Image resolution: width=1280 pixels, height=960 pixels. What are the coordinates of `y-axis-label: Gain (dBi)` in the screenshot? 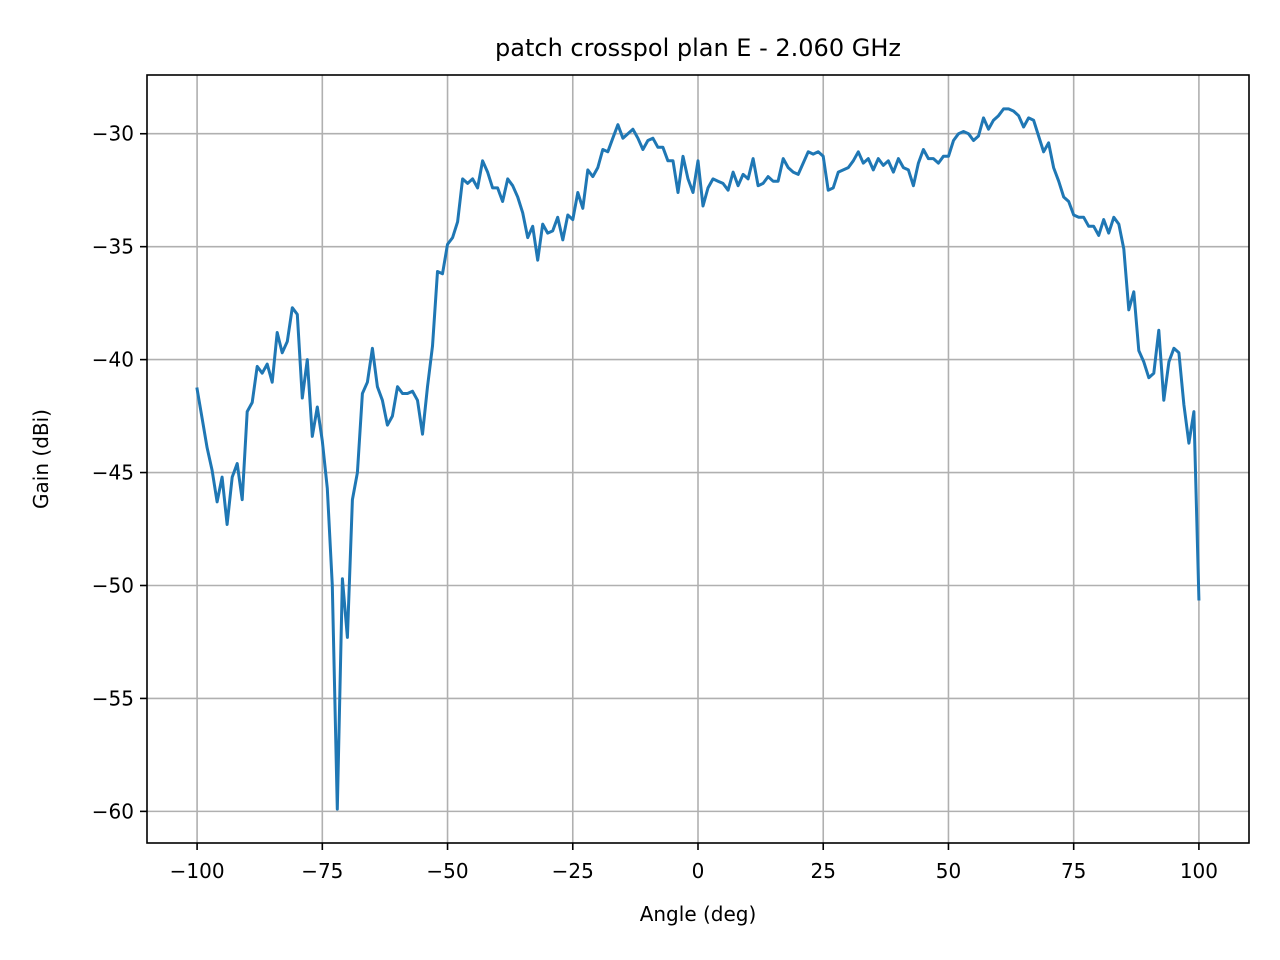 It's located at (41, 459).